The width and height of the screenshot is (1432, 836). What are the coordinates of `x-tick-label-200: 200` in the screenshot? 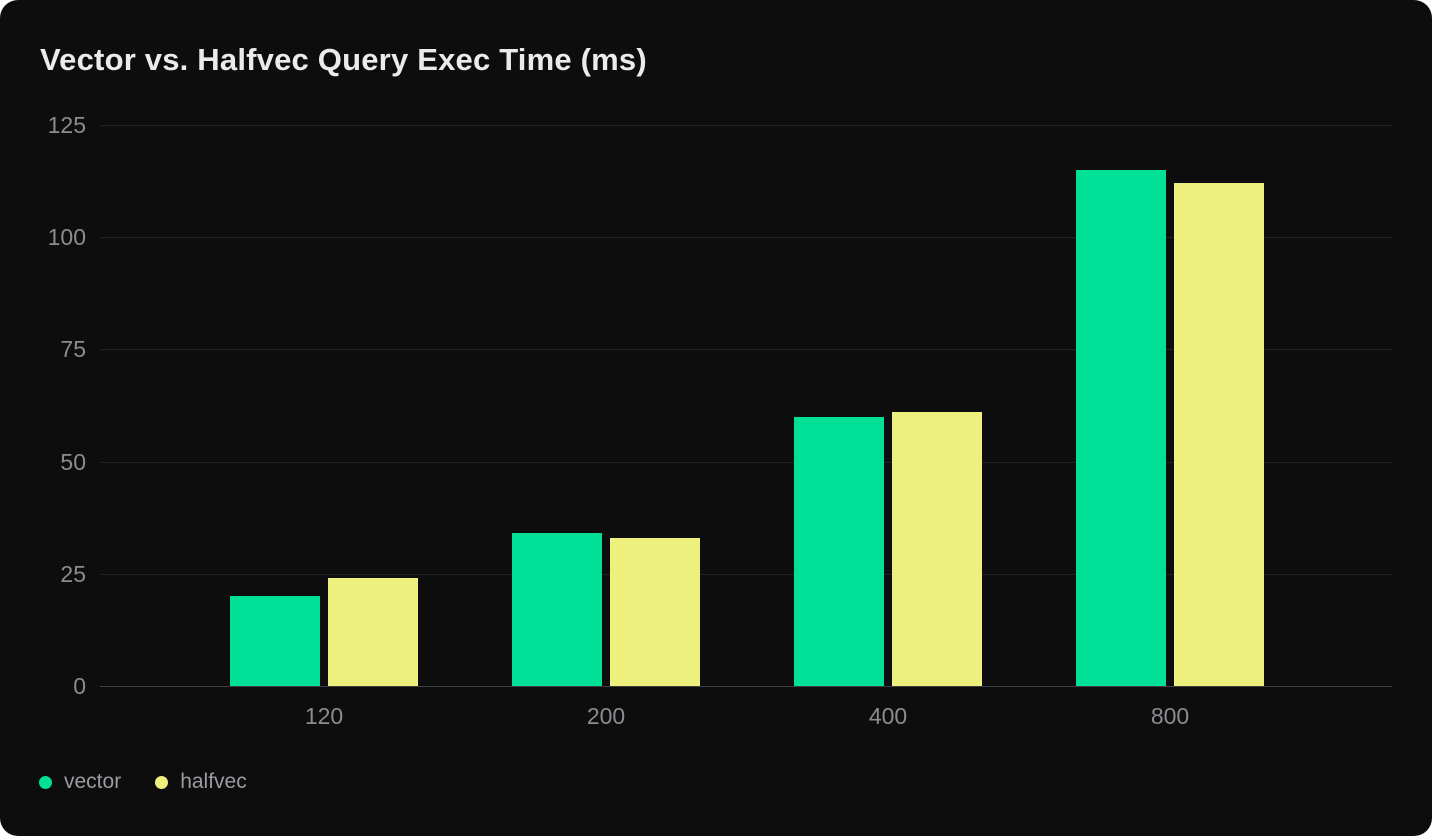 It's located at (606, 716).